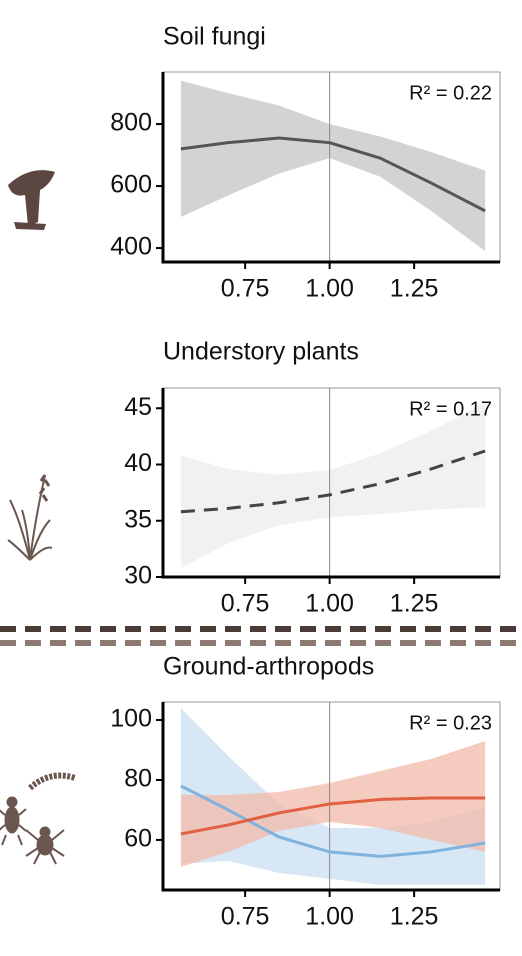 This screenshot has height=956, width=522. I want to click on chart-title: Understory plants, so click(261, 352).